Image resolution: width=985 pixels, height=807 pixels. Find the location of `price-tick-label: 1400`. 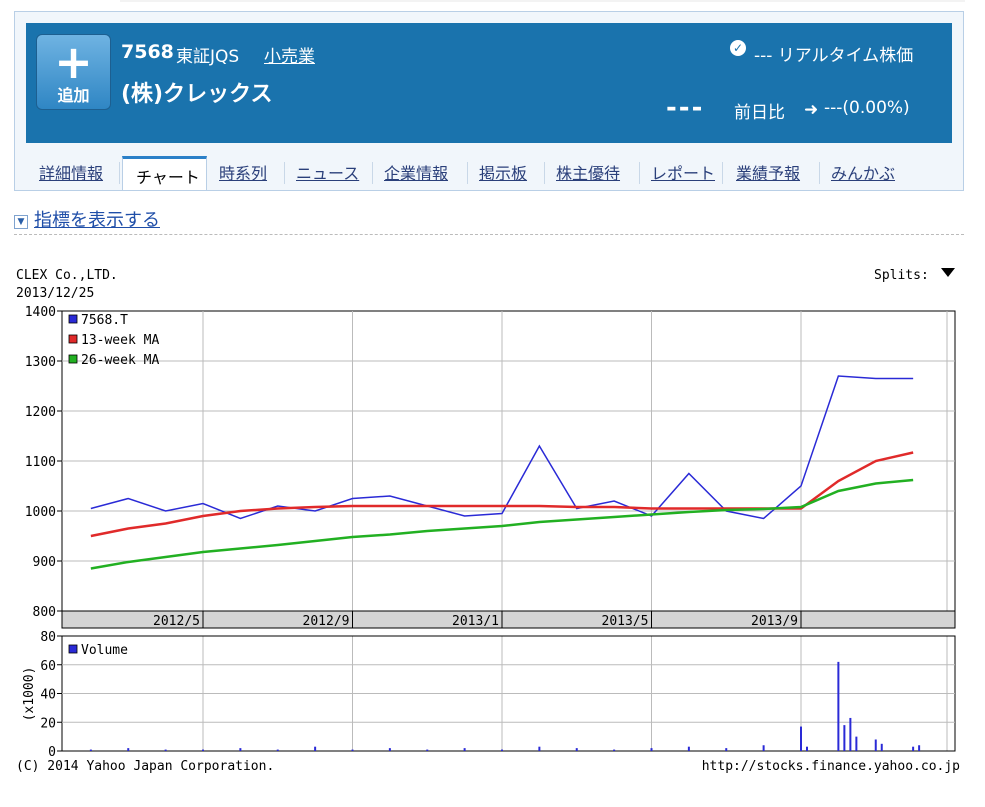

price-tick-label: 1400 is located at coordinates (40, 312).